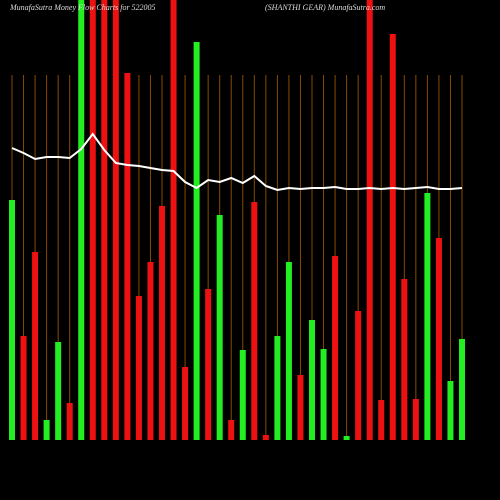 The width and height of the screenshot is (500, 500). I want to click on chart-subtitle: (SHANTHI GEAR) MunafaSutra.com, so click(325, 7).